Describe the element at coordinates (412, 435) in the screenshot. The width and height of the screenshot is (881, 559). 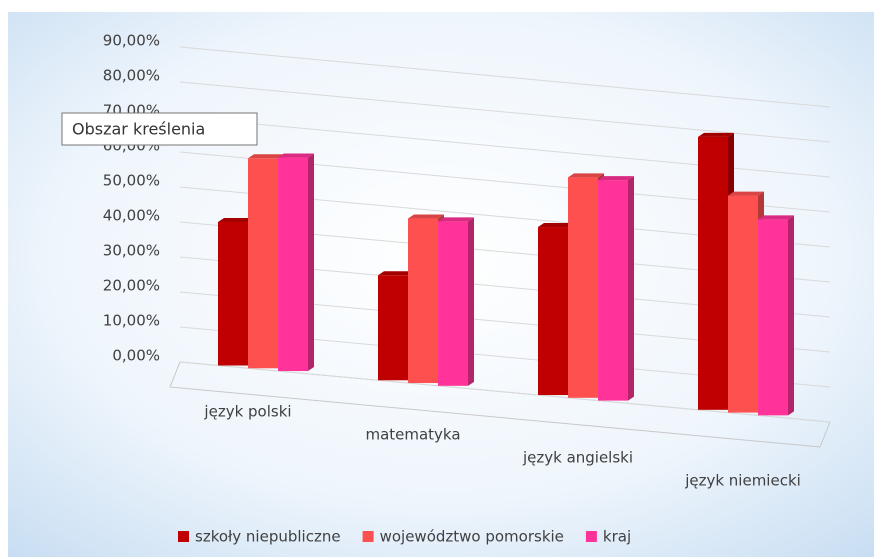
I see `x-tick-label: matematyka` at that location.